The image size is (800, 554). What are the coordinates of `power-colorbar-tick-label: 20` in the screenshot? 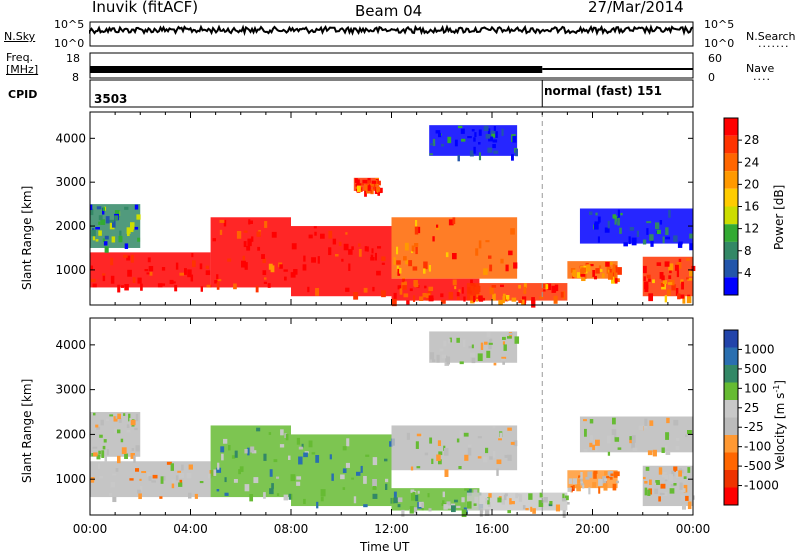 It's located at (751, 184).